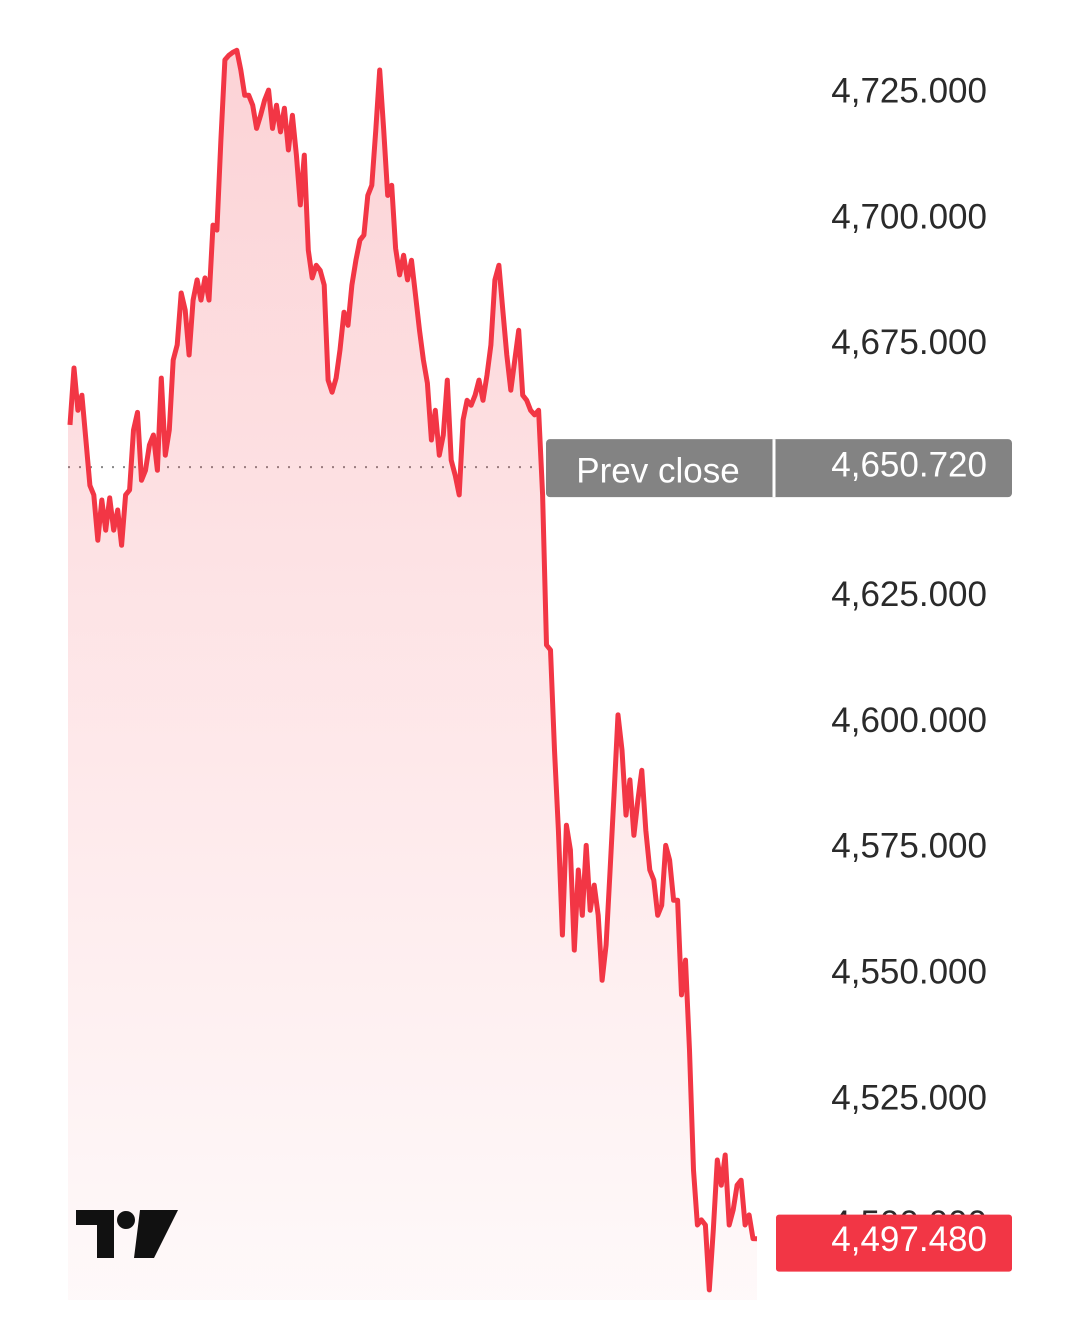 The width and height of the screenshot is (1080, 1329). I want to click on y-tick-label: 4,575.000, so click(909, 846).